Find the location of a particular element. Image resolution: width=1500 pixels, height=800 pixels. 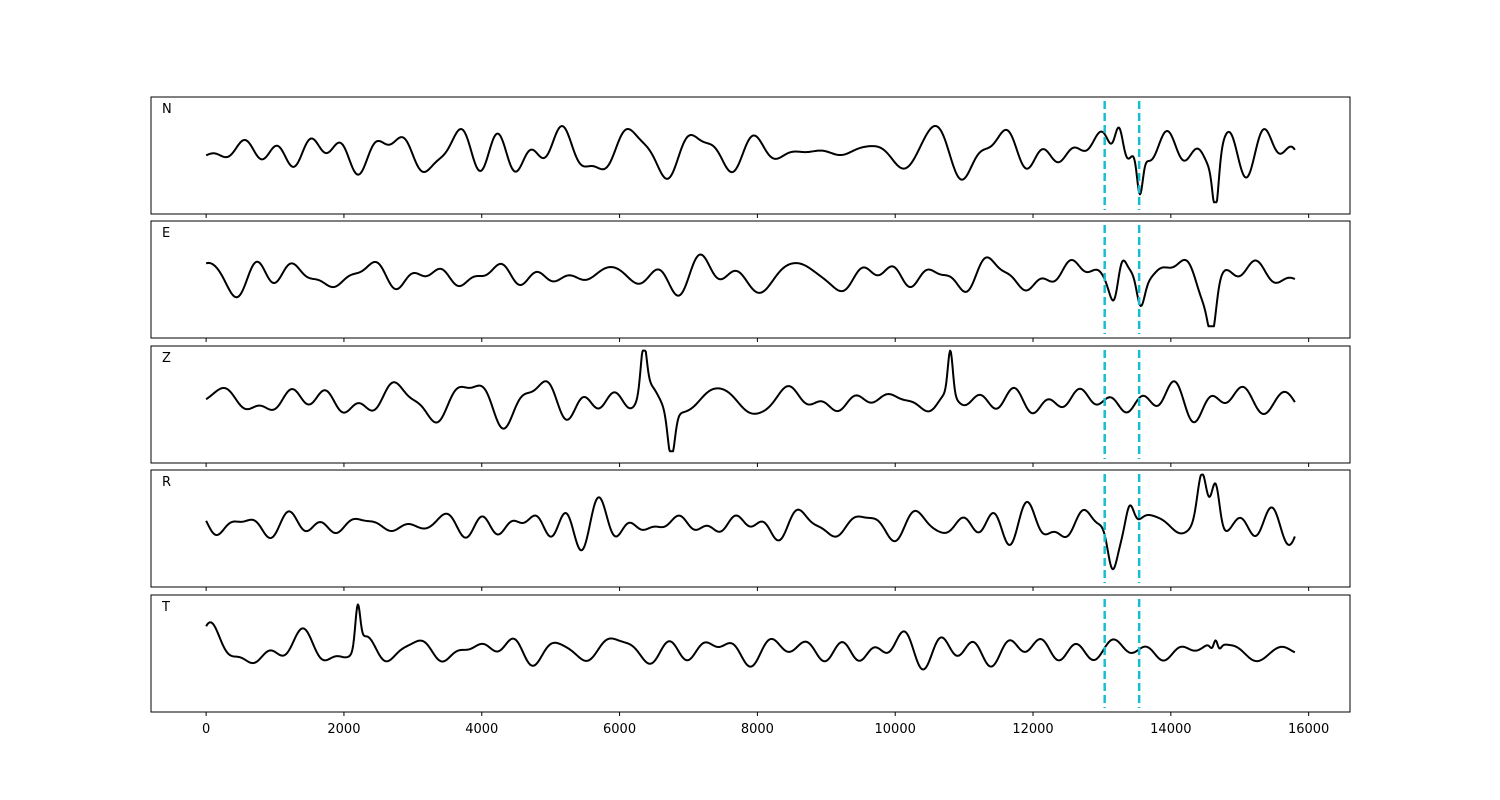

x-tick-label: 4000 is located at coordinates (481, 729).